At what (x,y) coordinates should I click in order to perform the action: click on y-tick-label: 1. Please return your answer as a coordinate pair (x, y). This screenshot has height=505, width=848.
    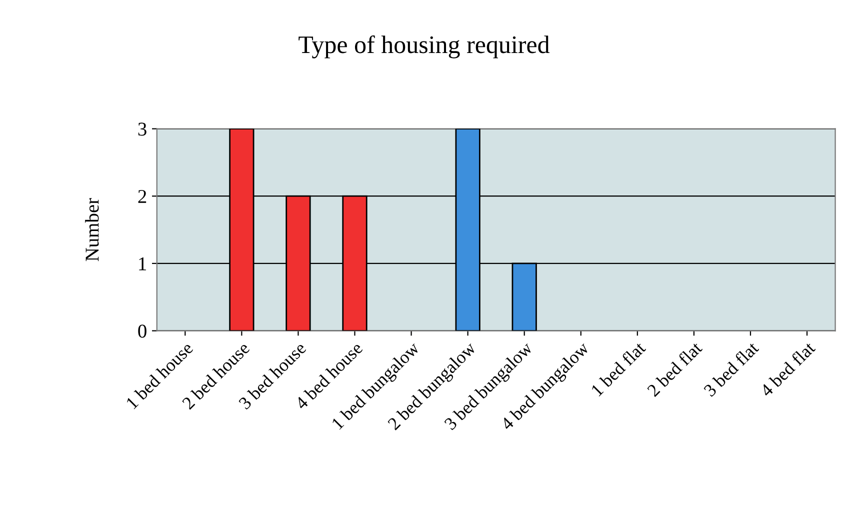
    Looking at the image, I should click on (142, 263).